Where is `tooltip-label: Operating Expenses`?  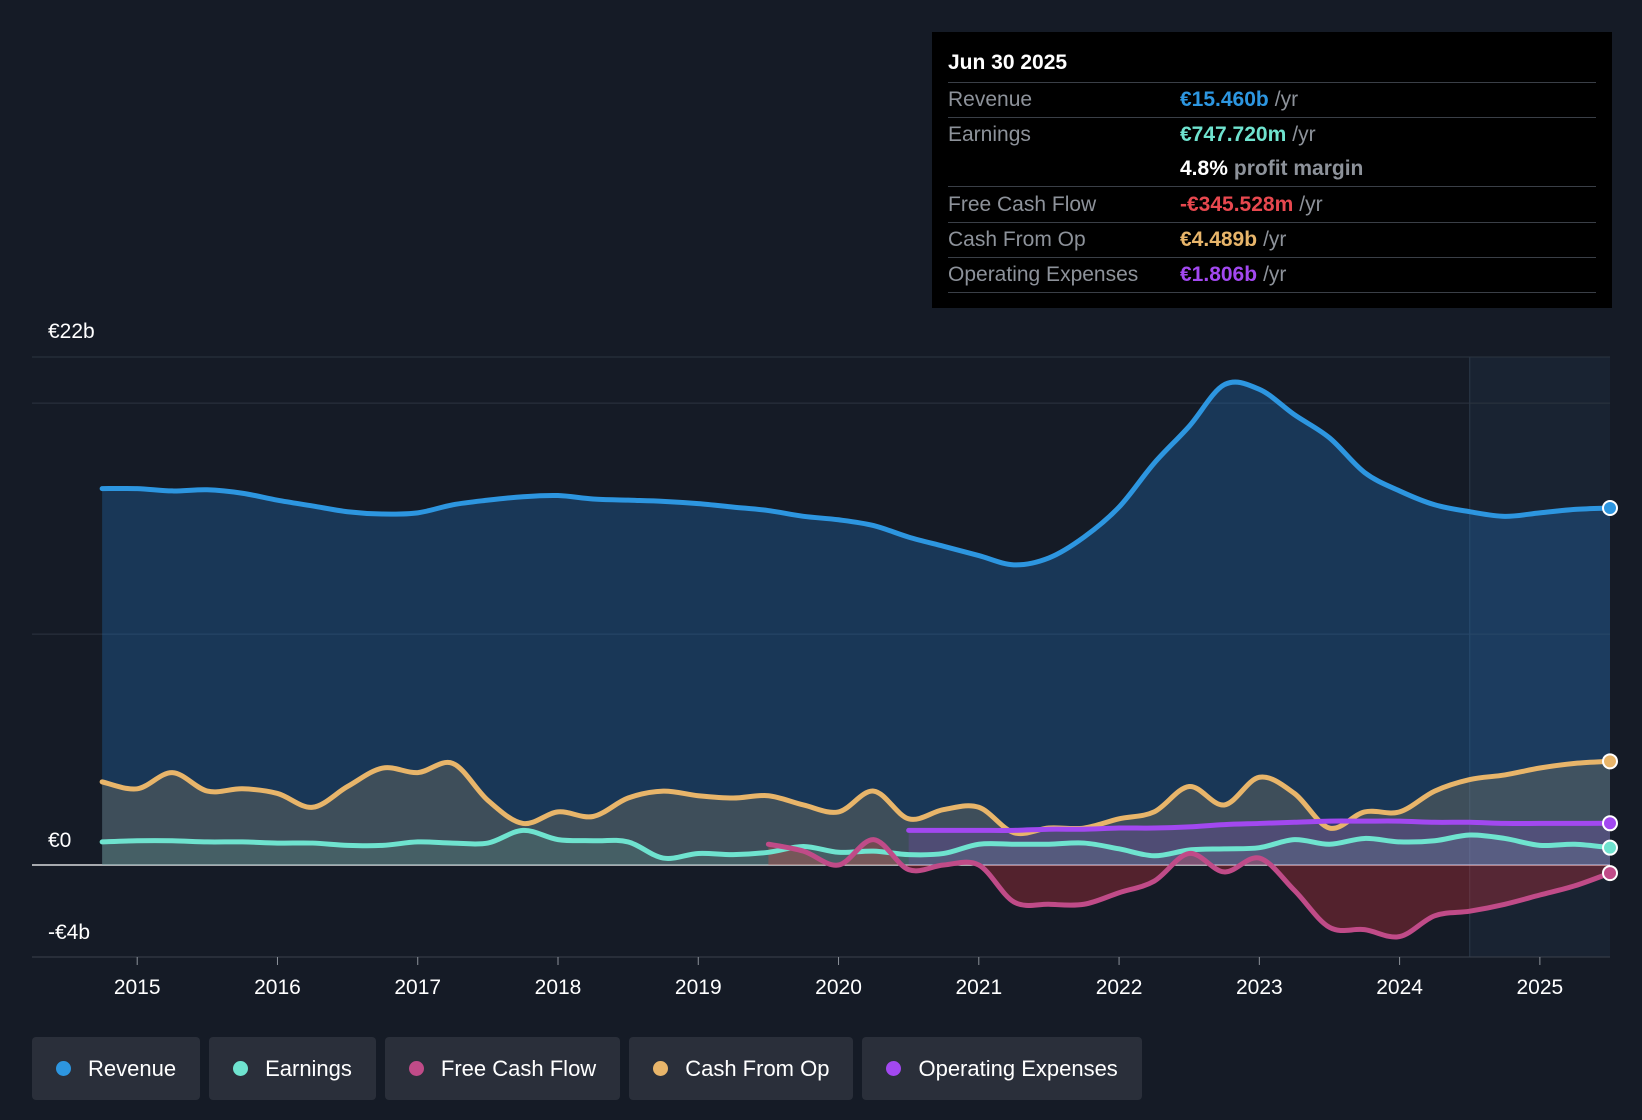 tooltip-label: Operating Expenses is located at coordinates (1043, 274).